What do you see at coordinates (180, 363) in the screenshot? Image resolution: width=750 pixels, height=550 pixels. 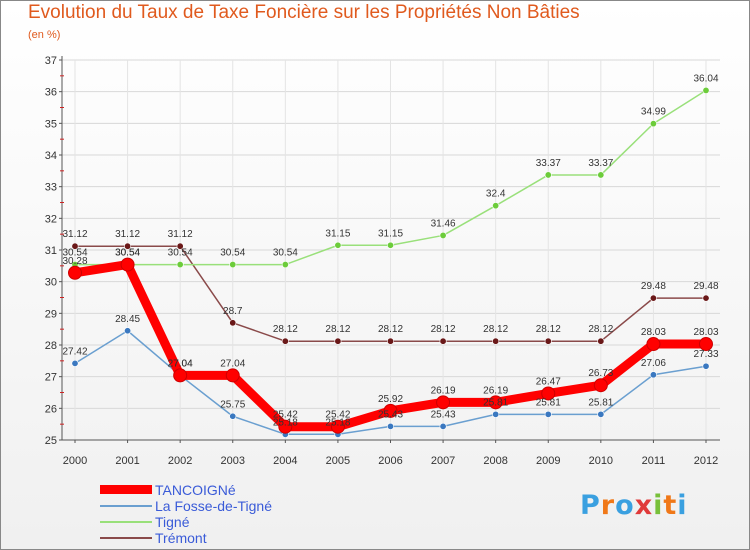 I see `data-label: 27.04` at bounding box center [180, 363].